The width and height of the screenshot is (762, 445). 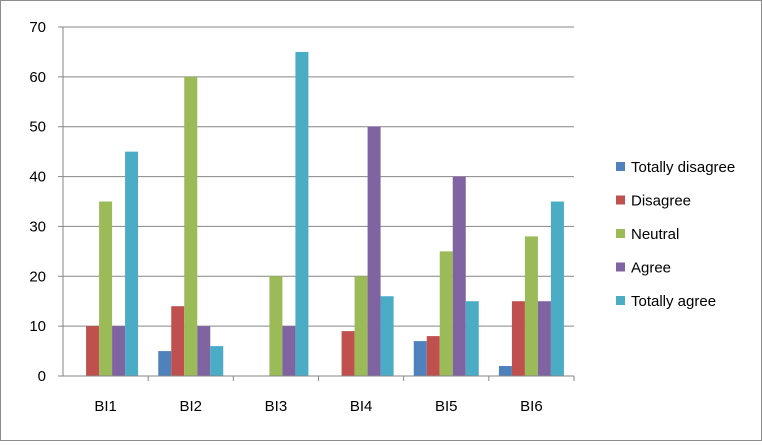 What do you see at coordinates (165, 363) in the screenshot?
I see `bar-bi2-totally-disagree` at bounding box center [165, 363].